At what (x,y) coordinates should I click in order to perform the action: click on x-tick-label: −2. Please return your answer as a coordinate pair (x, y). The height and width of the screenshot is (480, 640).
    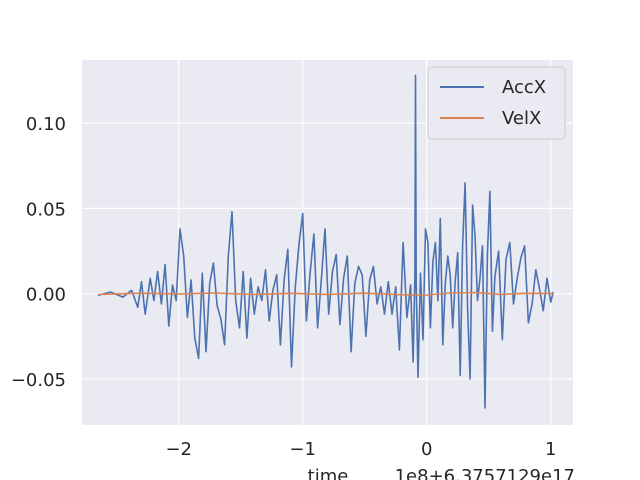
    Looking at the image, I should click on (178, 449).